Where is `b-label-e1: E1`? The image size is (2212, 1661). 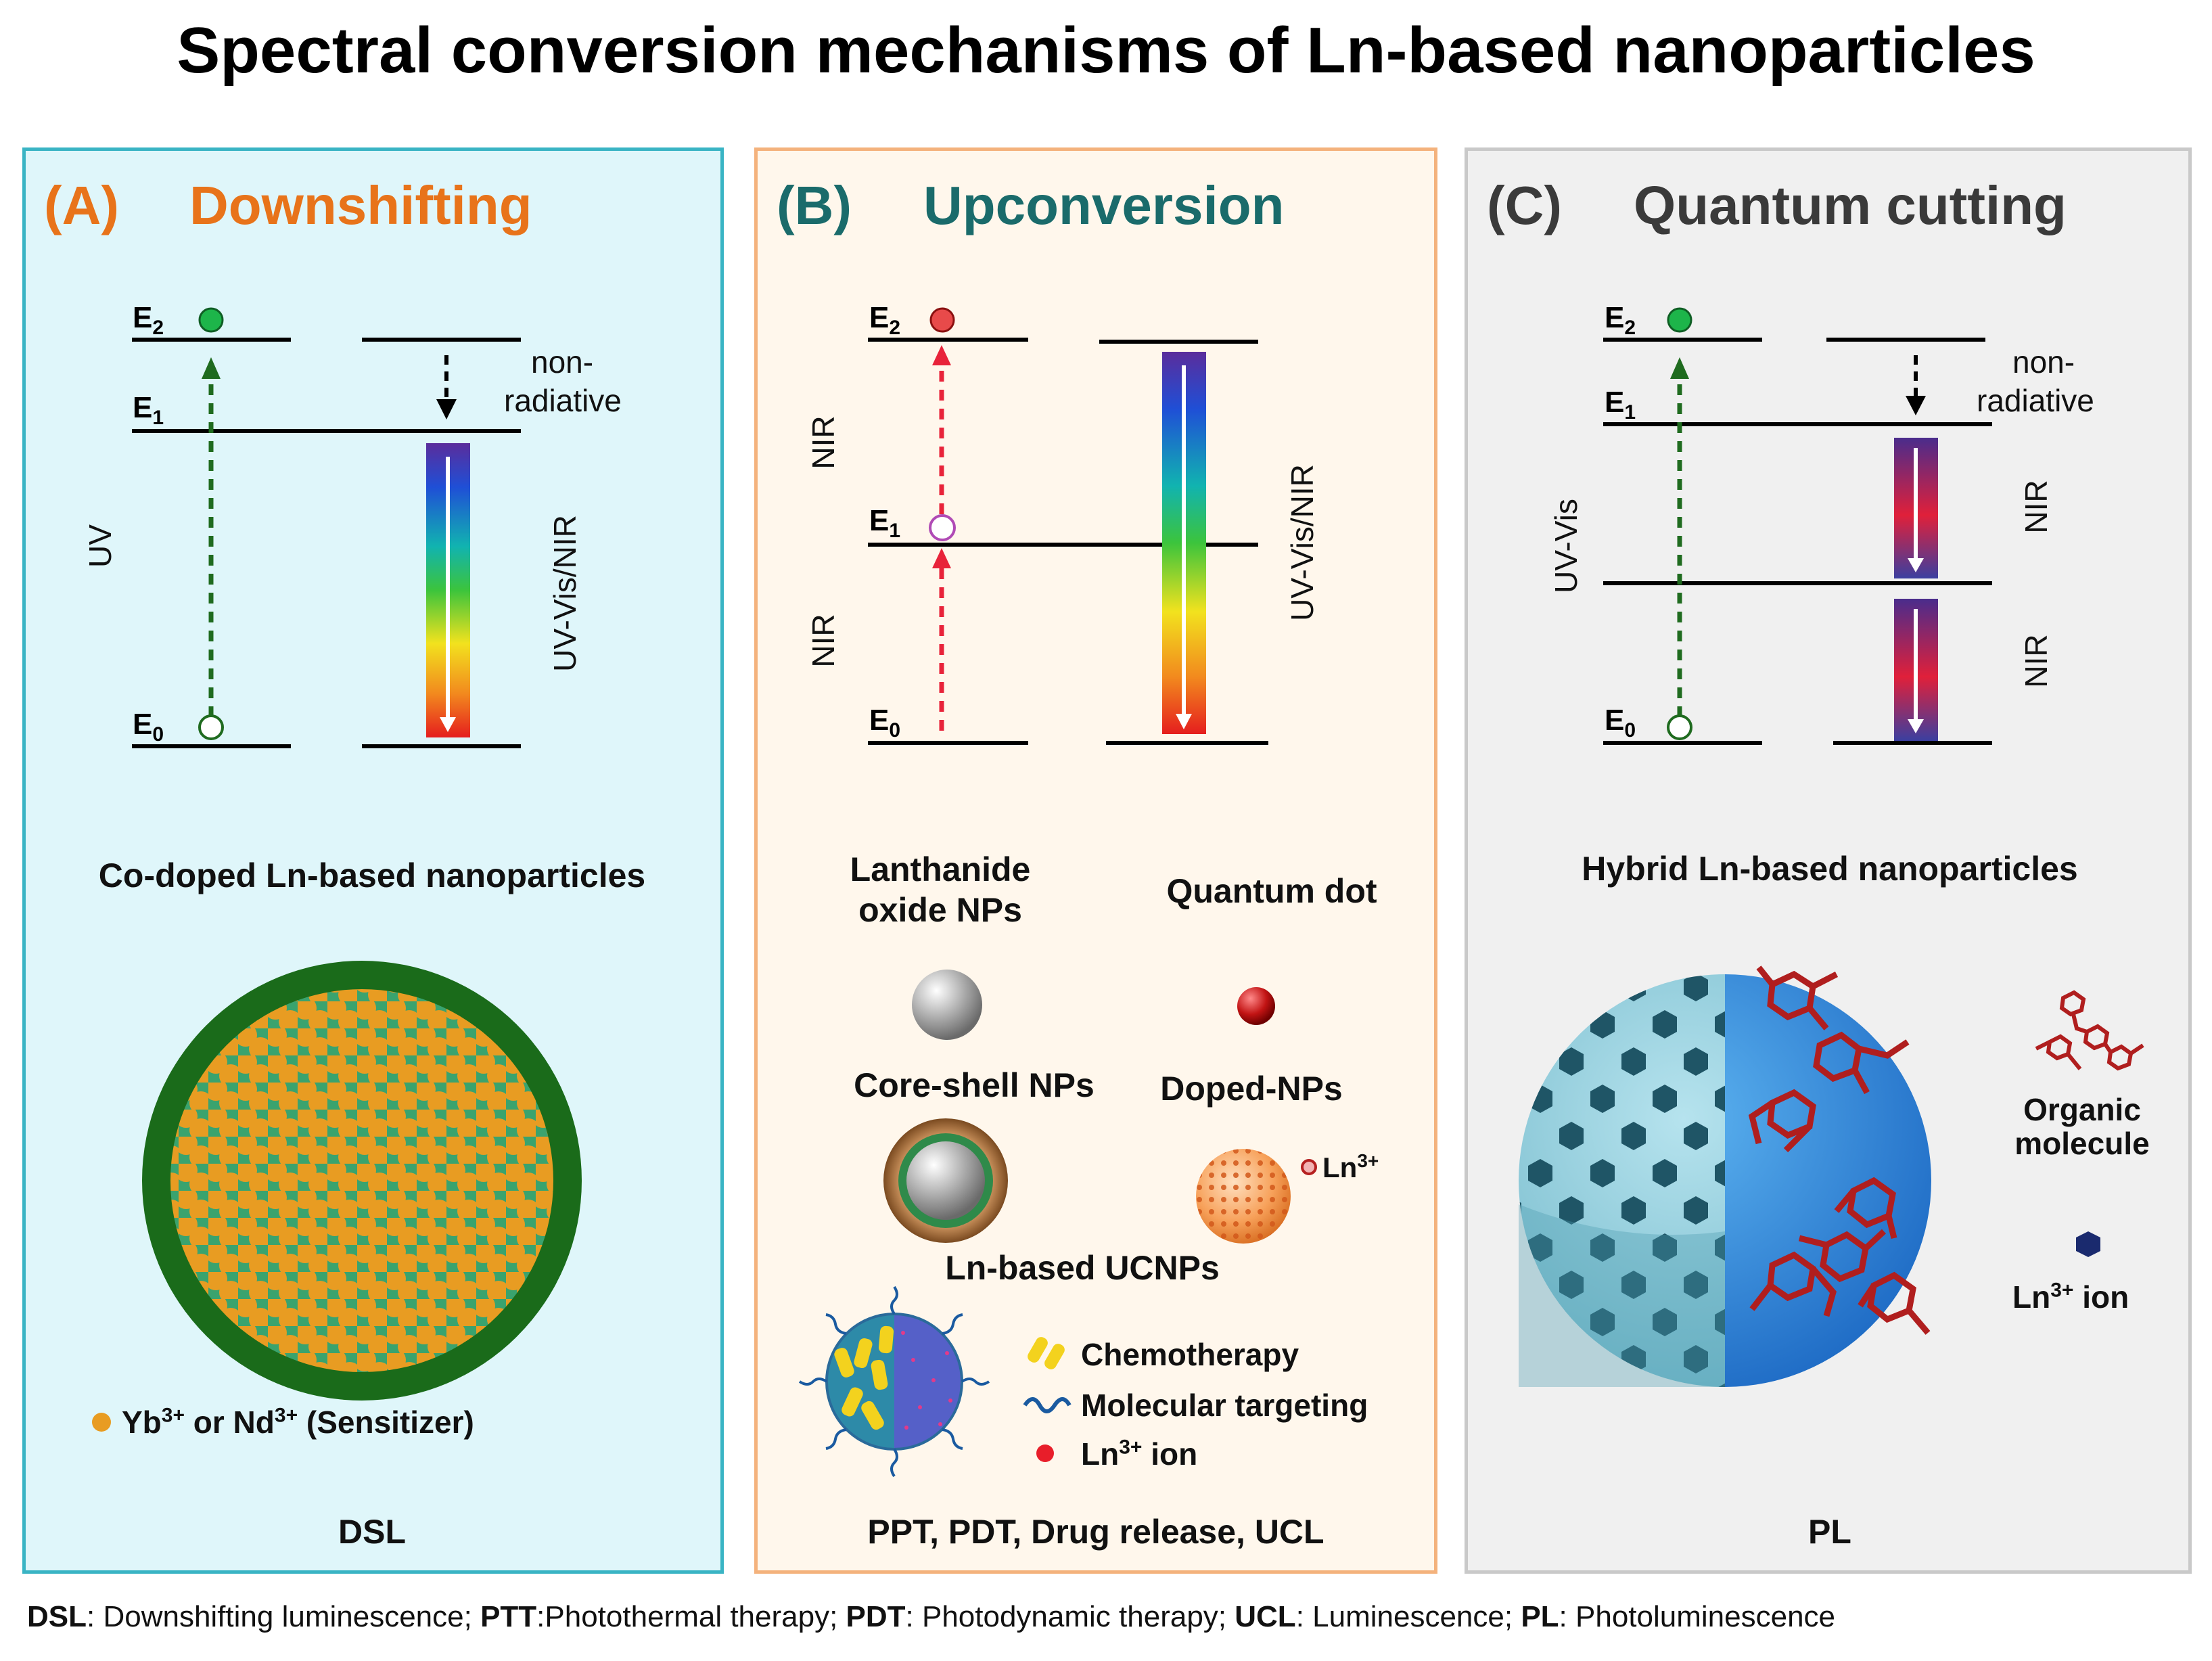
b-label-e1: E1 is located at coordinates (885, 523).